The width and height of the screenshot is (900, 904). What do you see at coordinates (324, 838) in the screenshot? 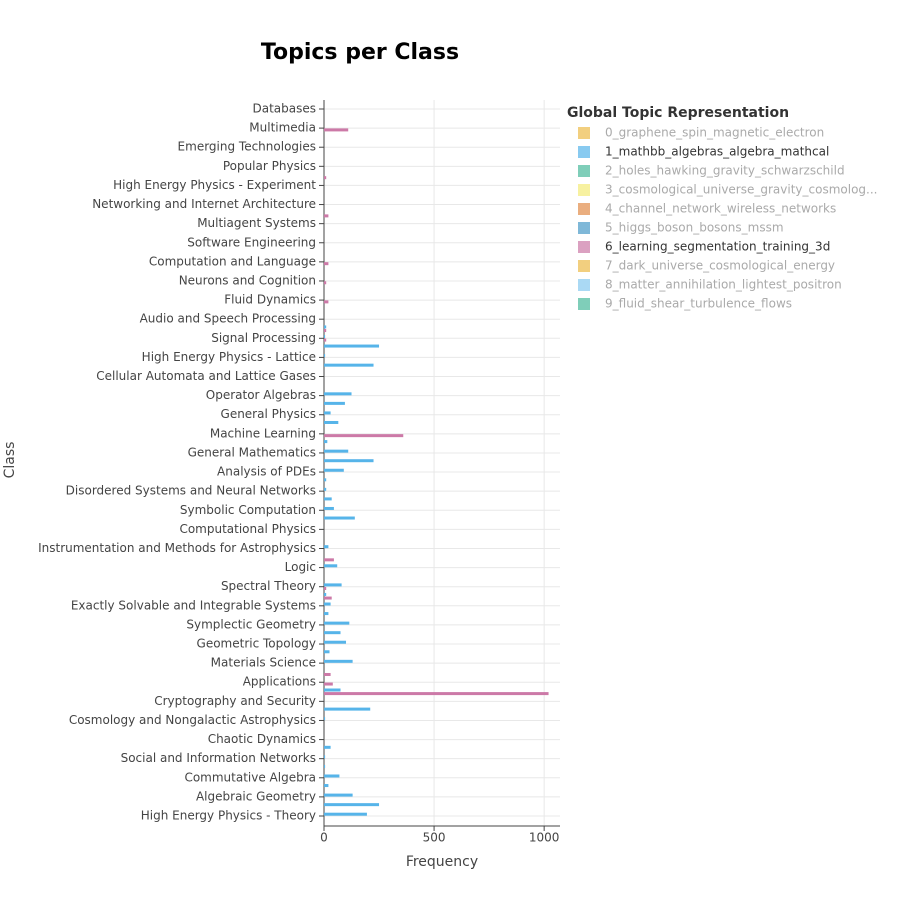
I see `x-tick-label: 0` at bounding box center [324, 838].